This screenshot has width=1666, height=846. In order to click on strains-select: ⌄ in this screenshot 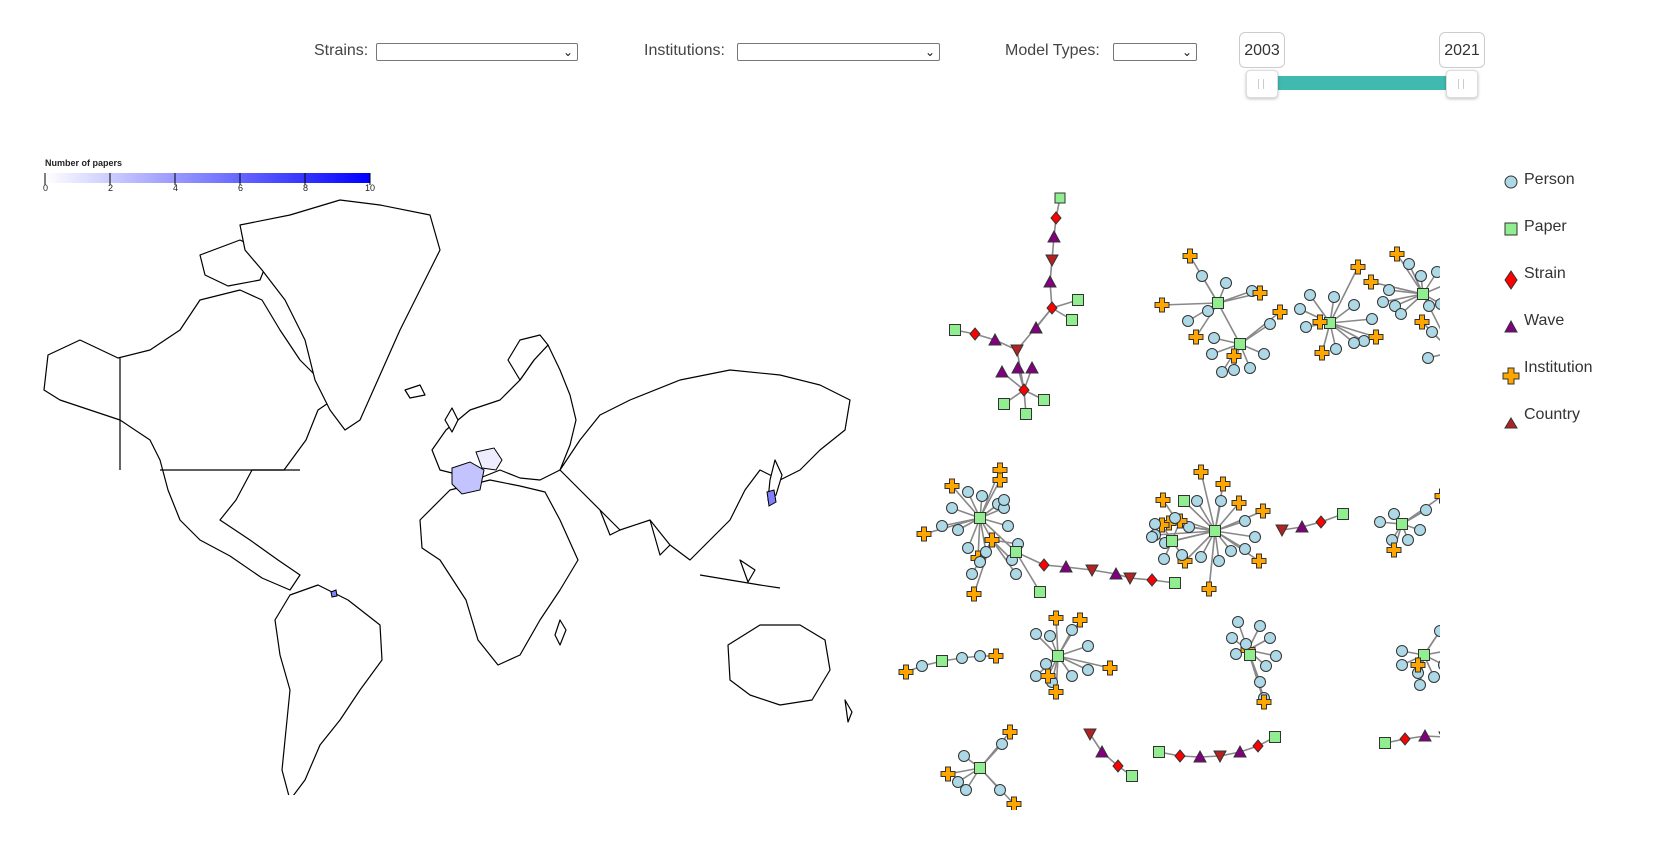, I will do `click(477, 52)`.